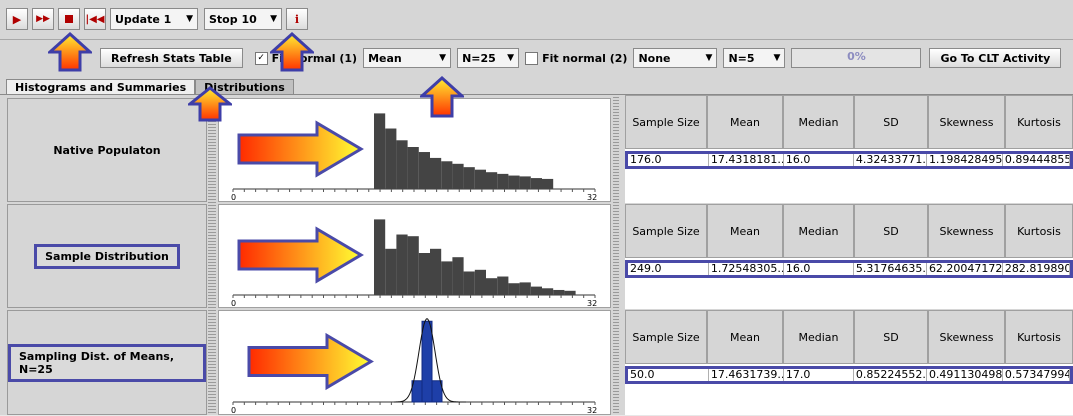 This screenshot has width=1073, height=416. I want to click on progress-bar: 0%, so click(856, 58).